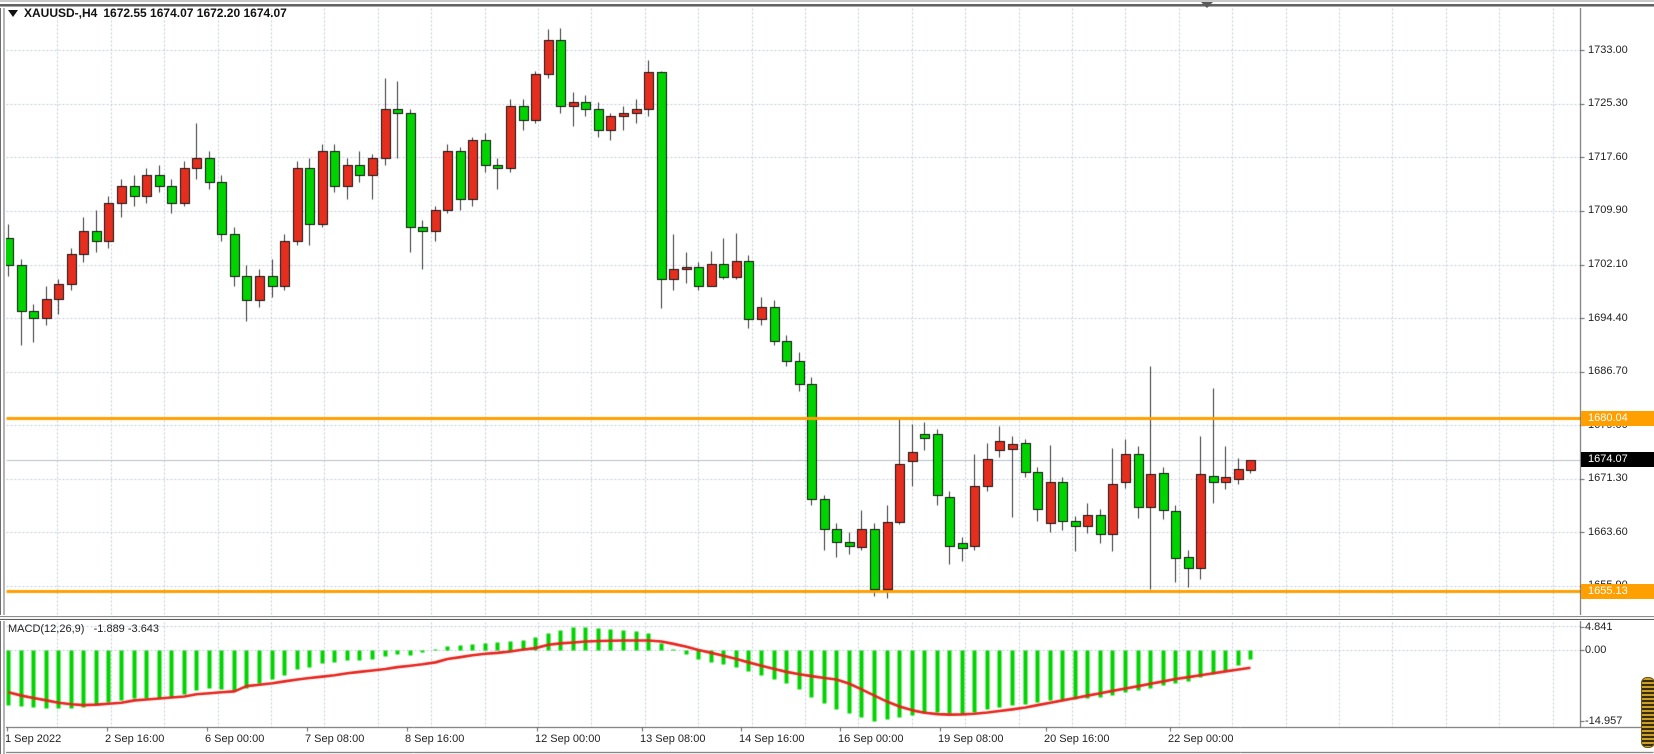 Image resolution: width=1654 pixels, height=754 pixels. I want to click on window-top-border, so click(827, 4).